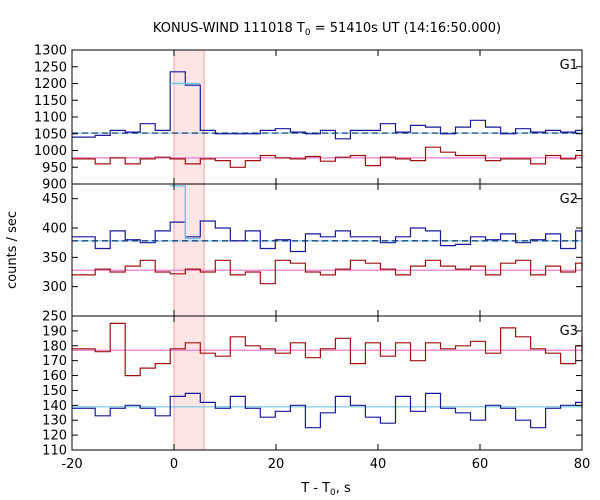 Image resolution: width=600 pixels, height=500 pixels. I want to click on y-tick-label: 180, so click(54, 346).